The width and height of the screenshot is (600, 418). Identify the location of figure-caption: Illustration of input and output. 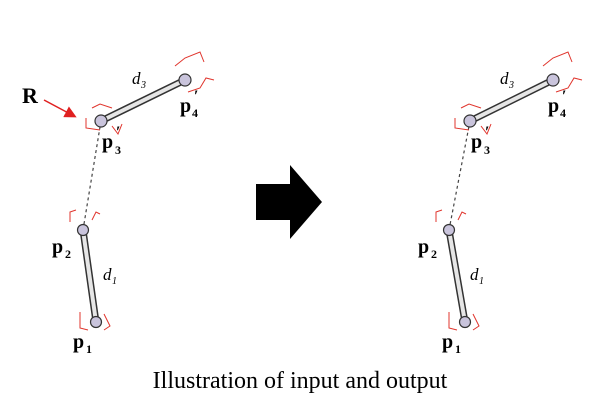
(300, 381).